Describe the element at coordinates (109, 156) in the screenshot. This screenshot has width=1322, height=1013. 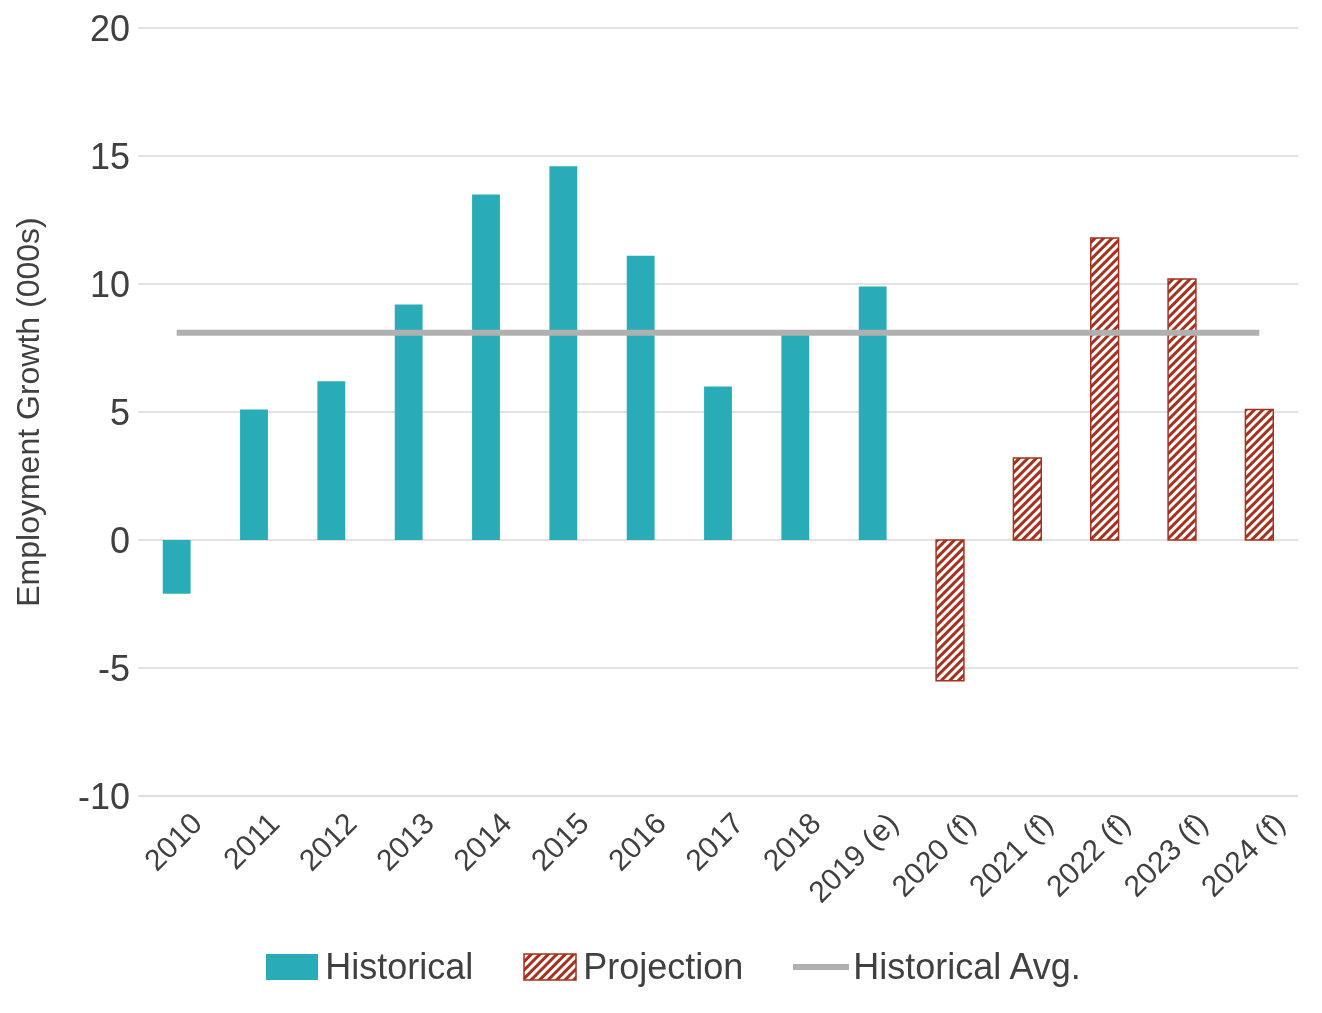
I see `y-tick-label: 15` at that location.